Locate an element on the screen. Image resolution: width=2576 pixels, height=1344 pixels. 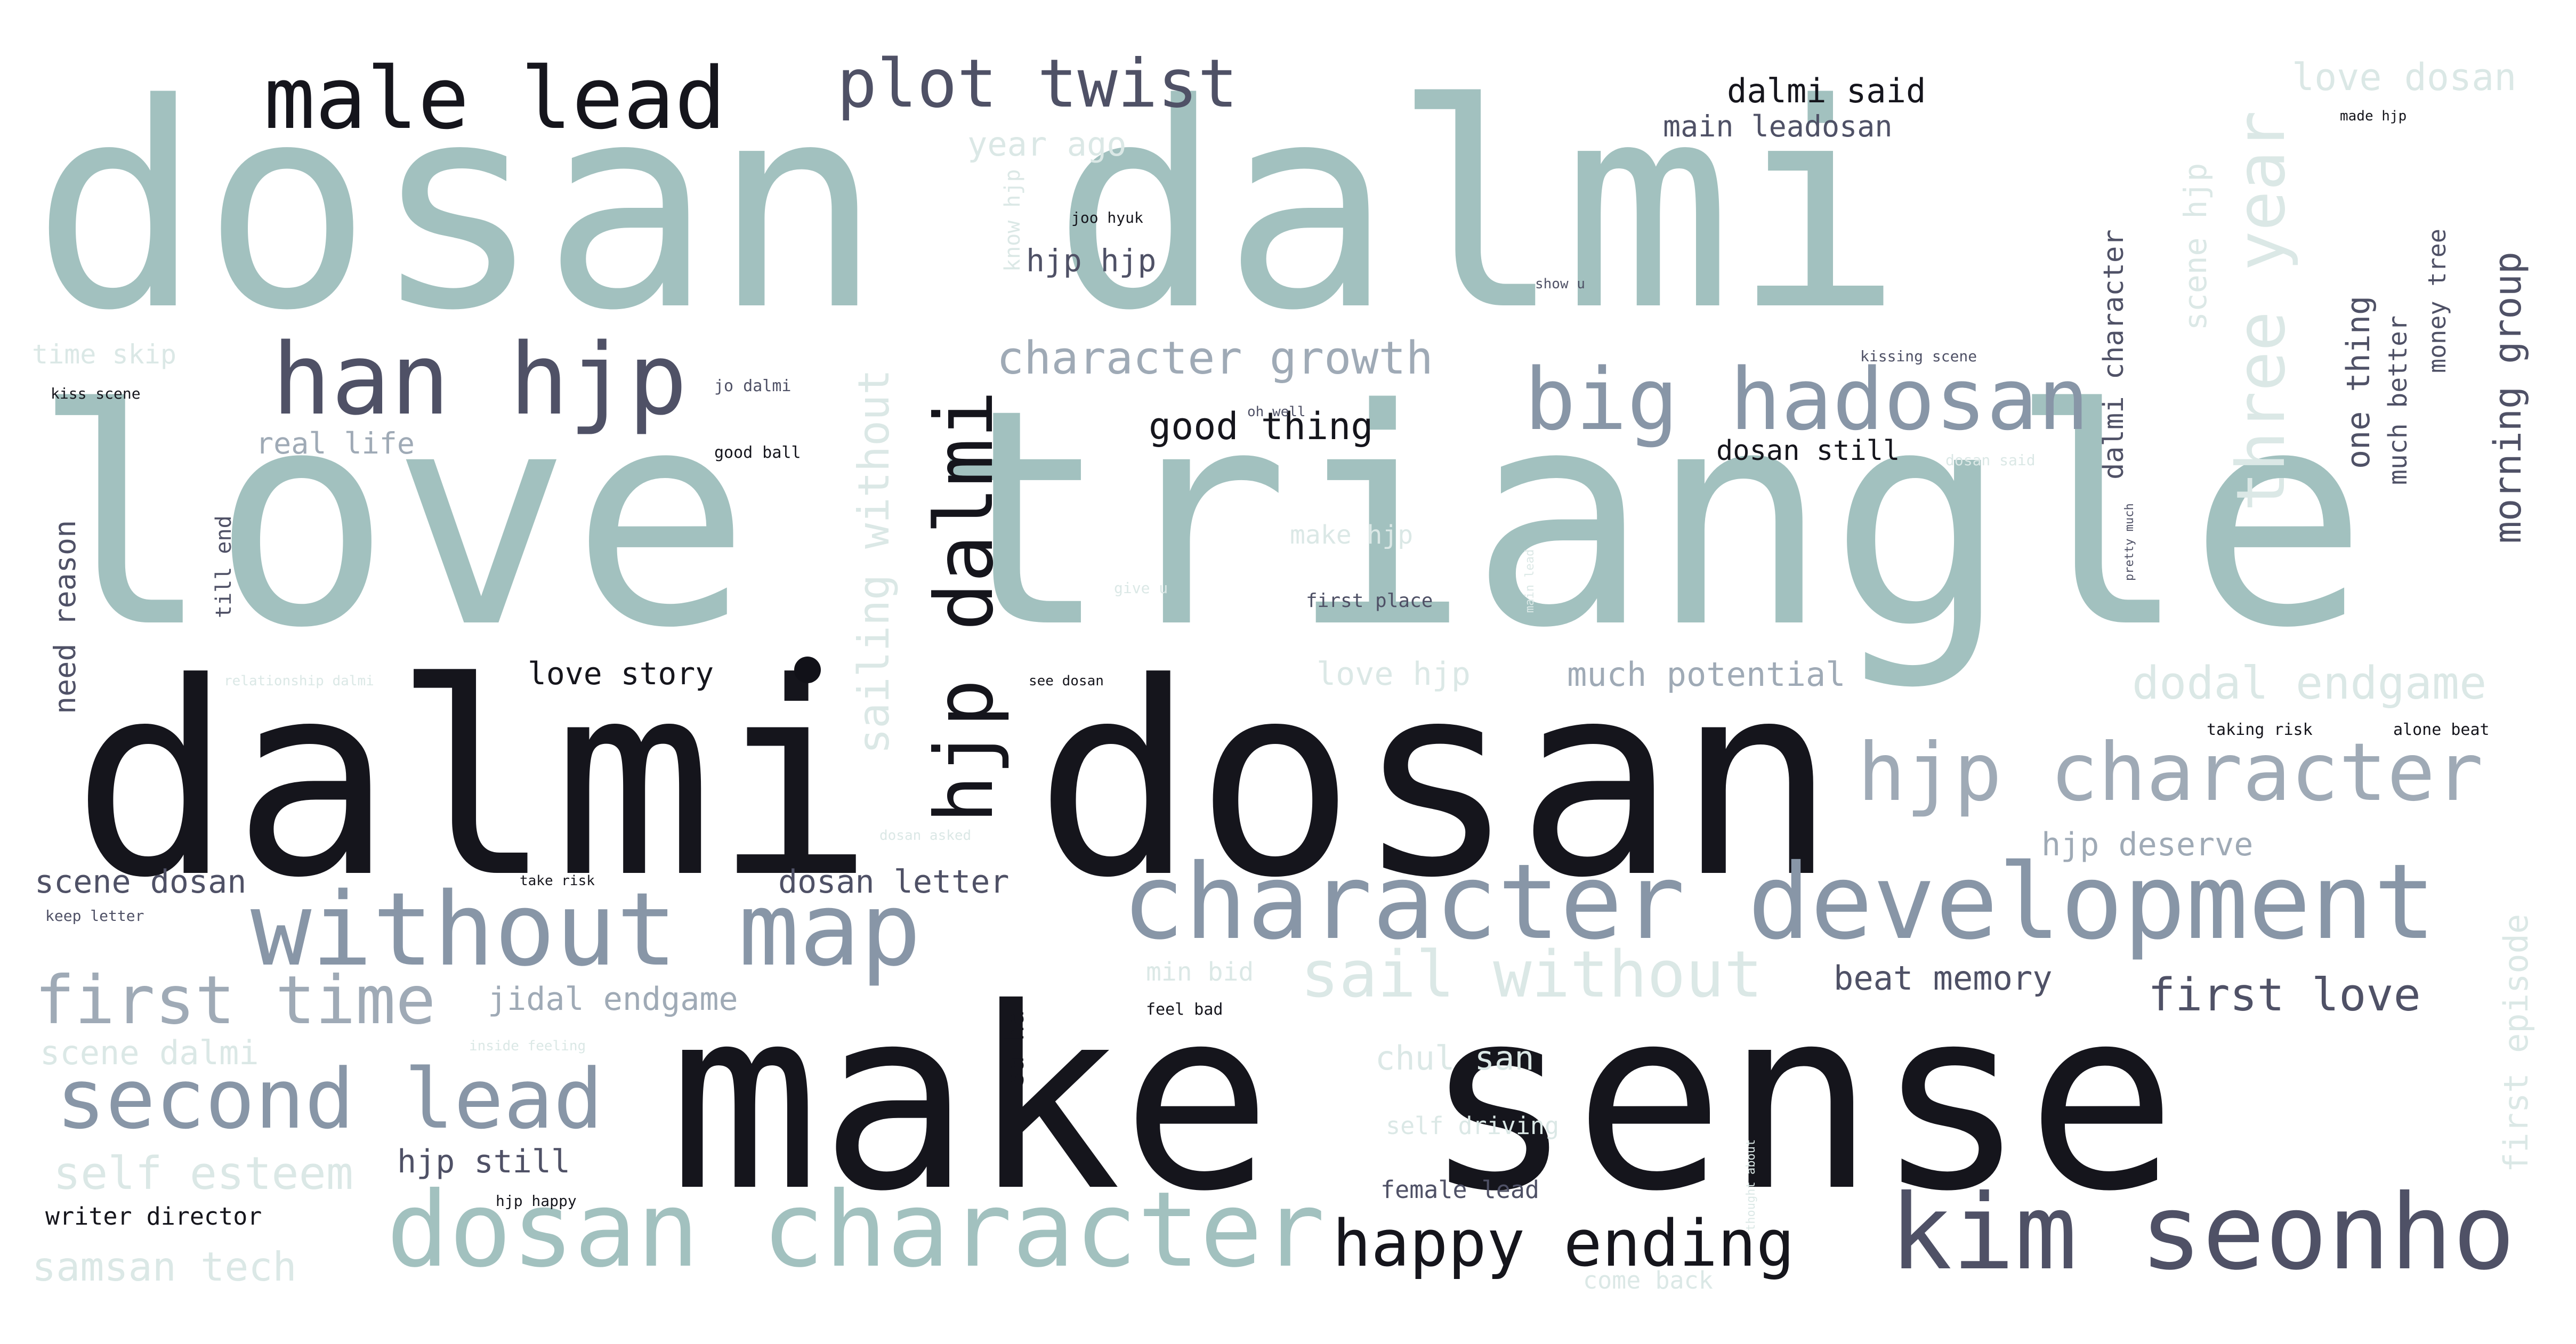
word-chul-san: chul san is located at coordinates (1455, 1058).